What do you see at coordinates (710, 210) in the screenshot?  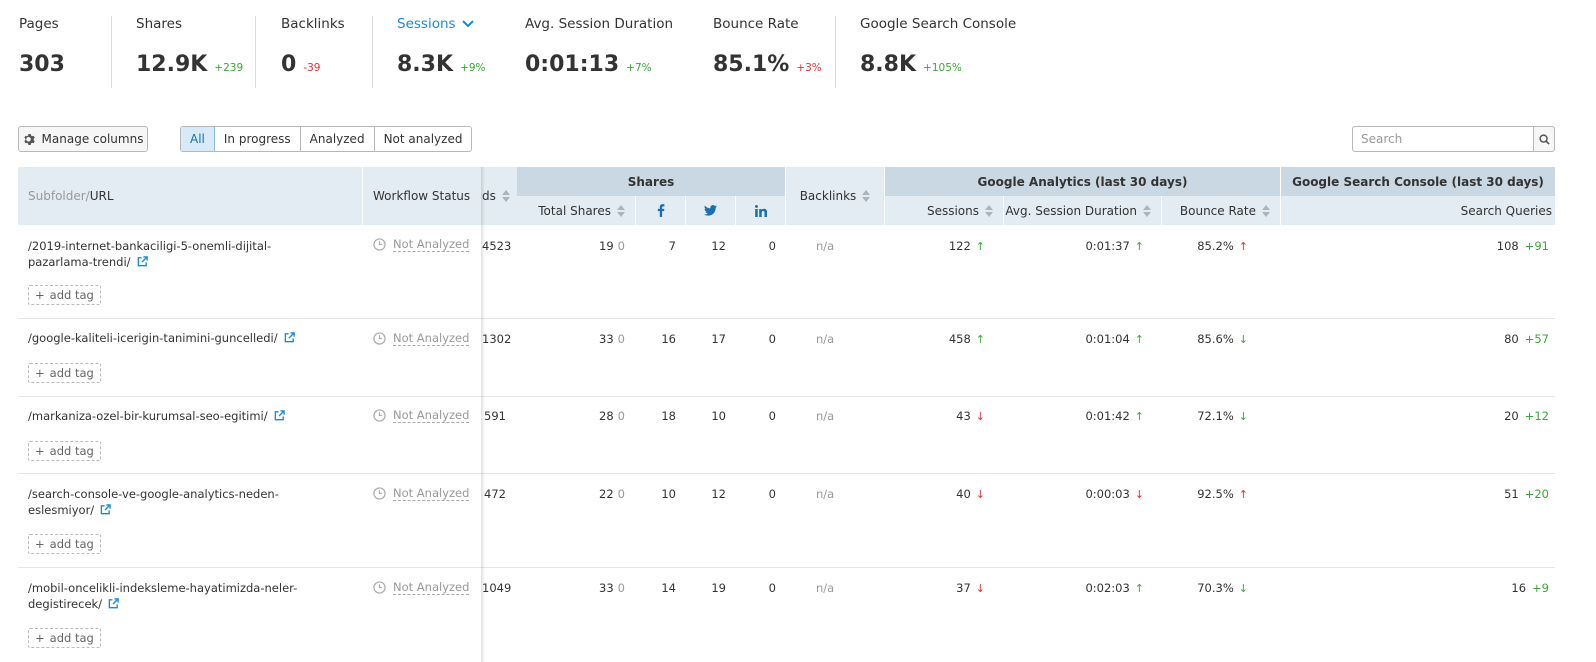 I see `column-header-twitter` at bounding box center [710, 210].